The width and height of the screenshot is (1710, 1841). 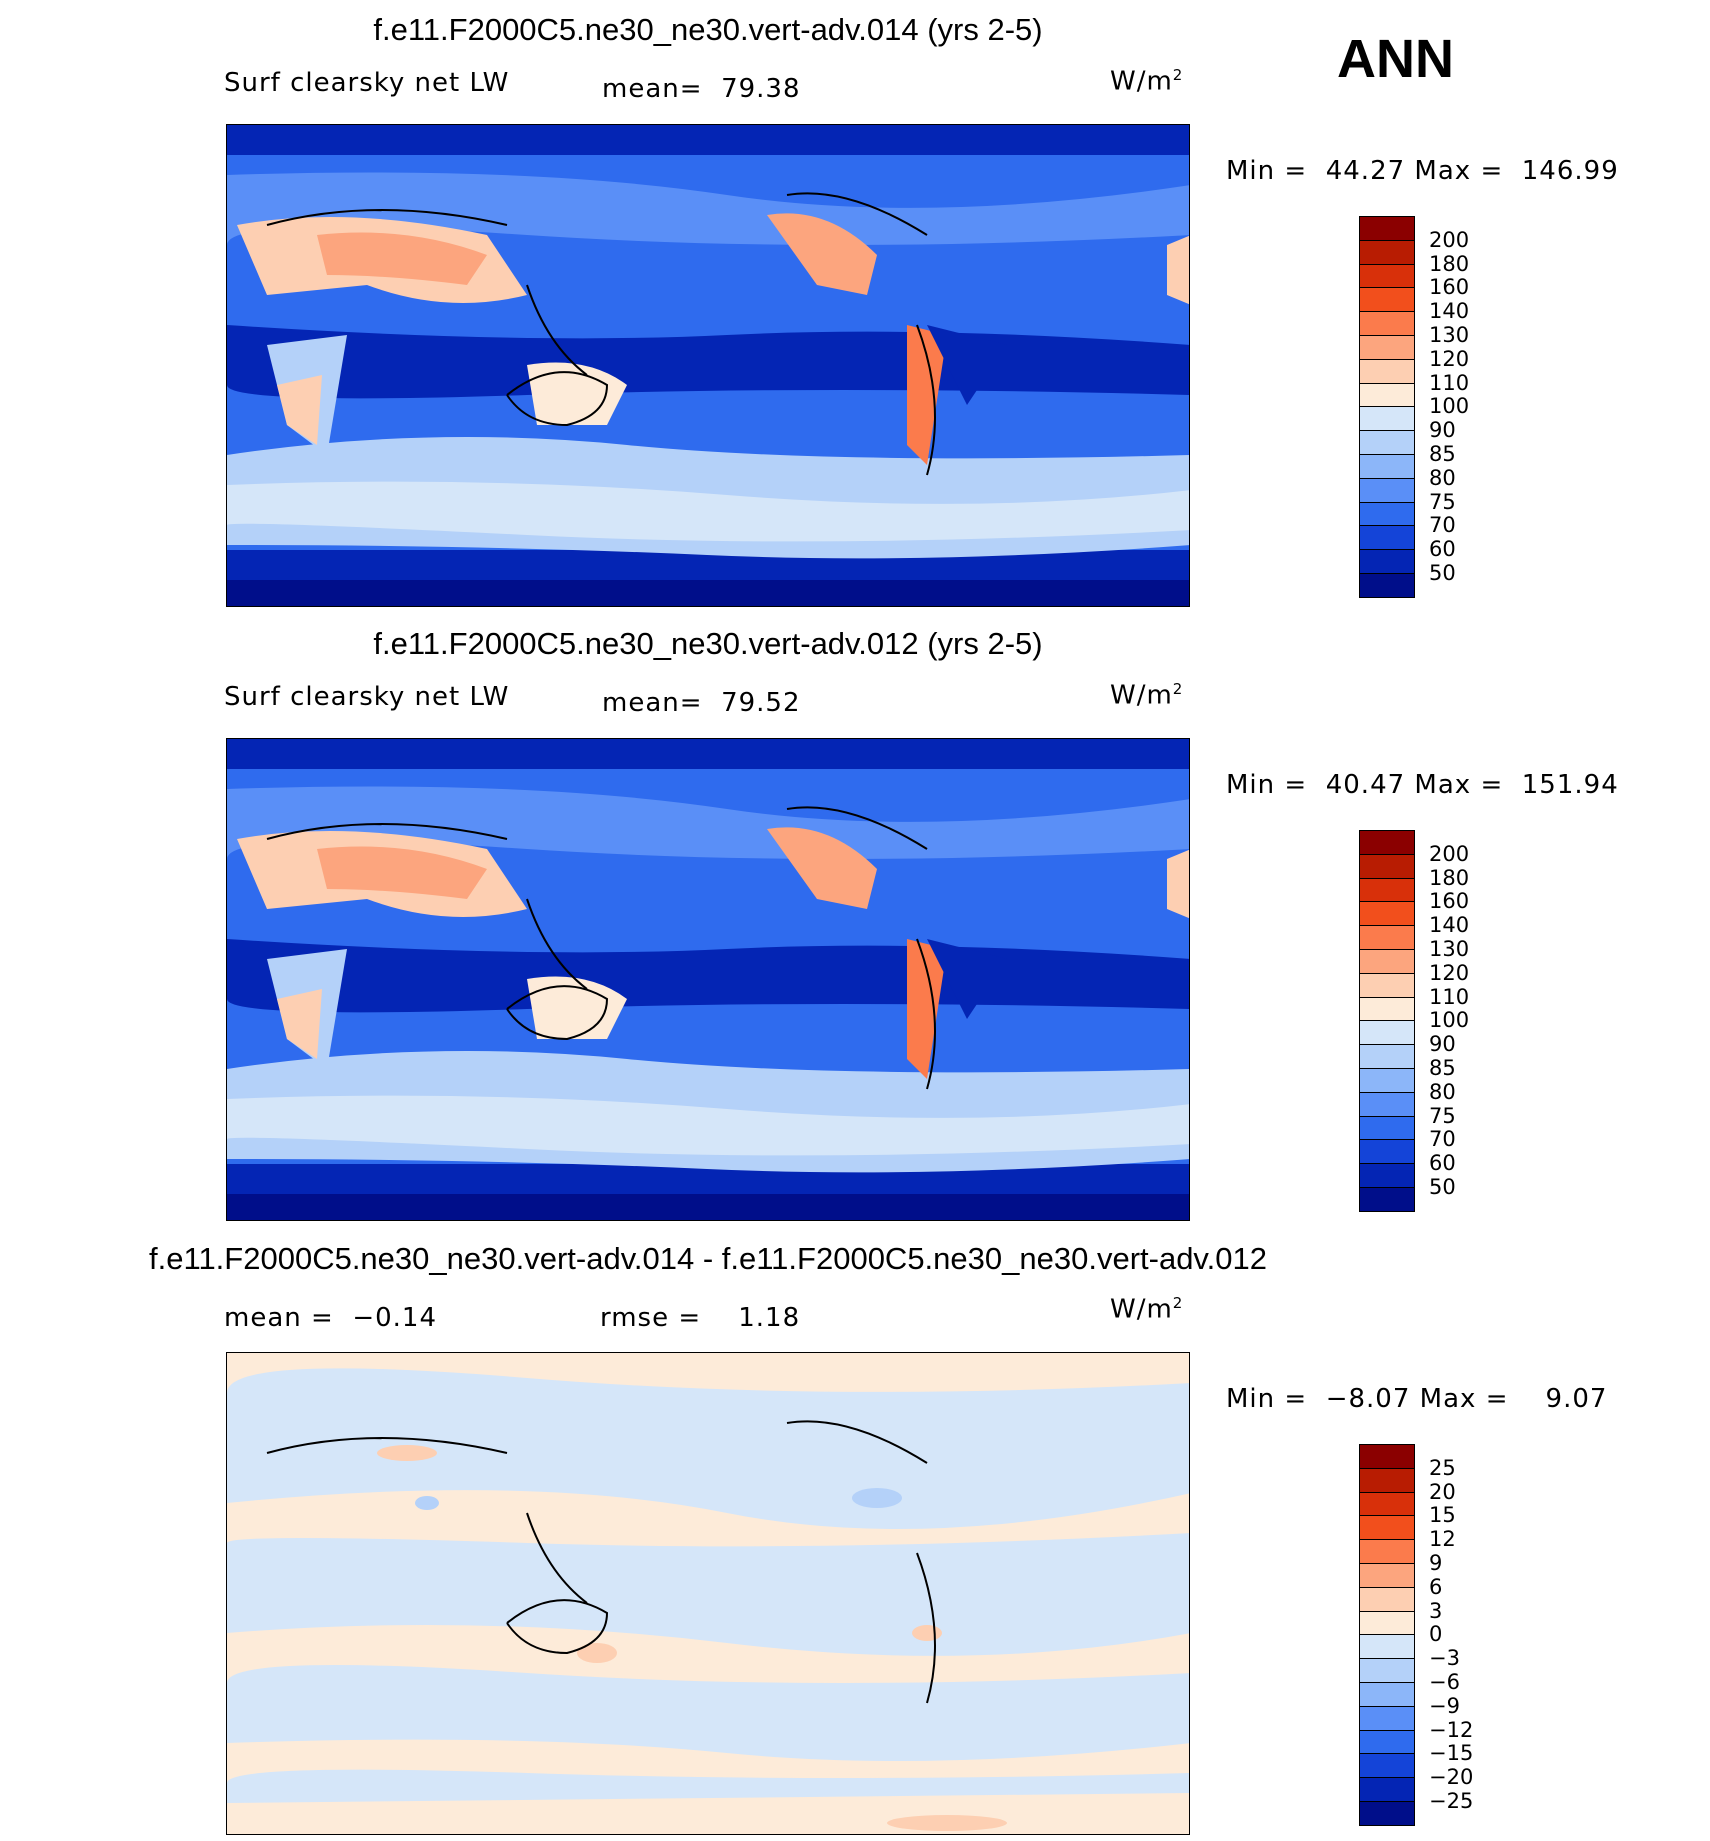 What do you see at coordinates (1442, 454) in the screenshot?
I see `colorbar-label: 85` at bounding box center [1442, 454].